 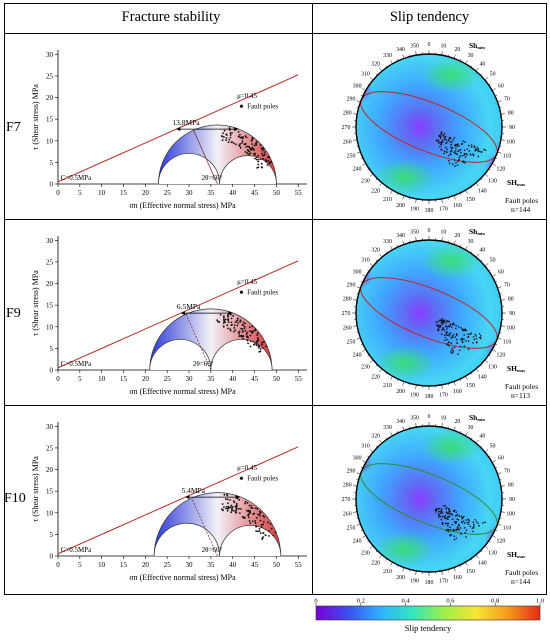 What do you see at coordinates (495, 601) in the screenshot?
I see `colorbar-tick-label: 0.8` at bounding box center [495, 601].